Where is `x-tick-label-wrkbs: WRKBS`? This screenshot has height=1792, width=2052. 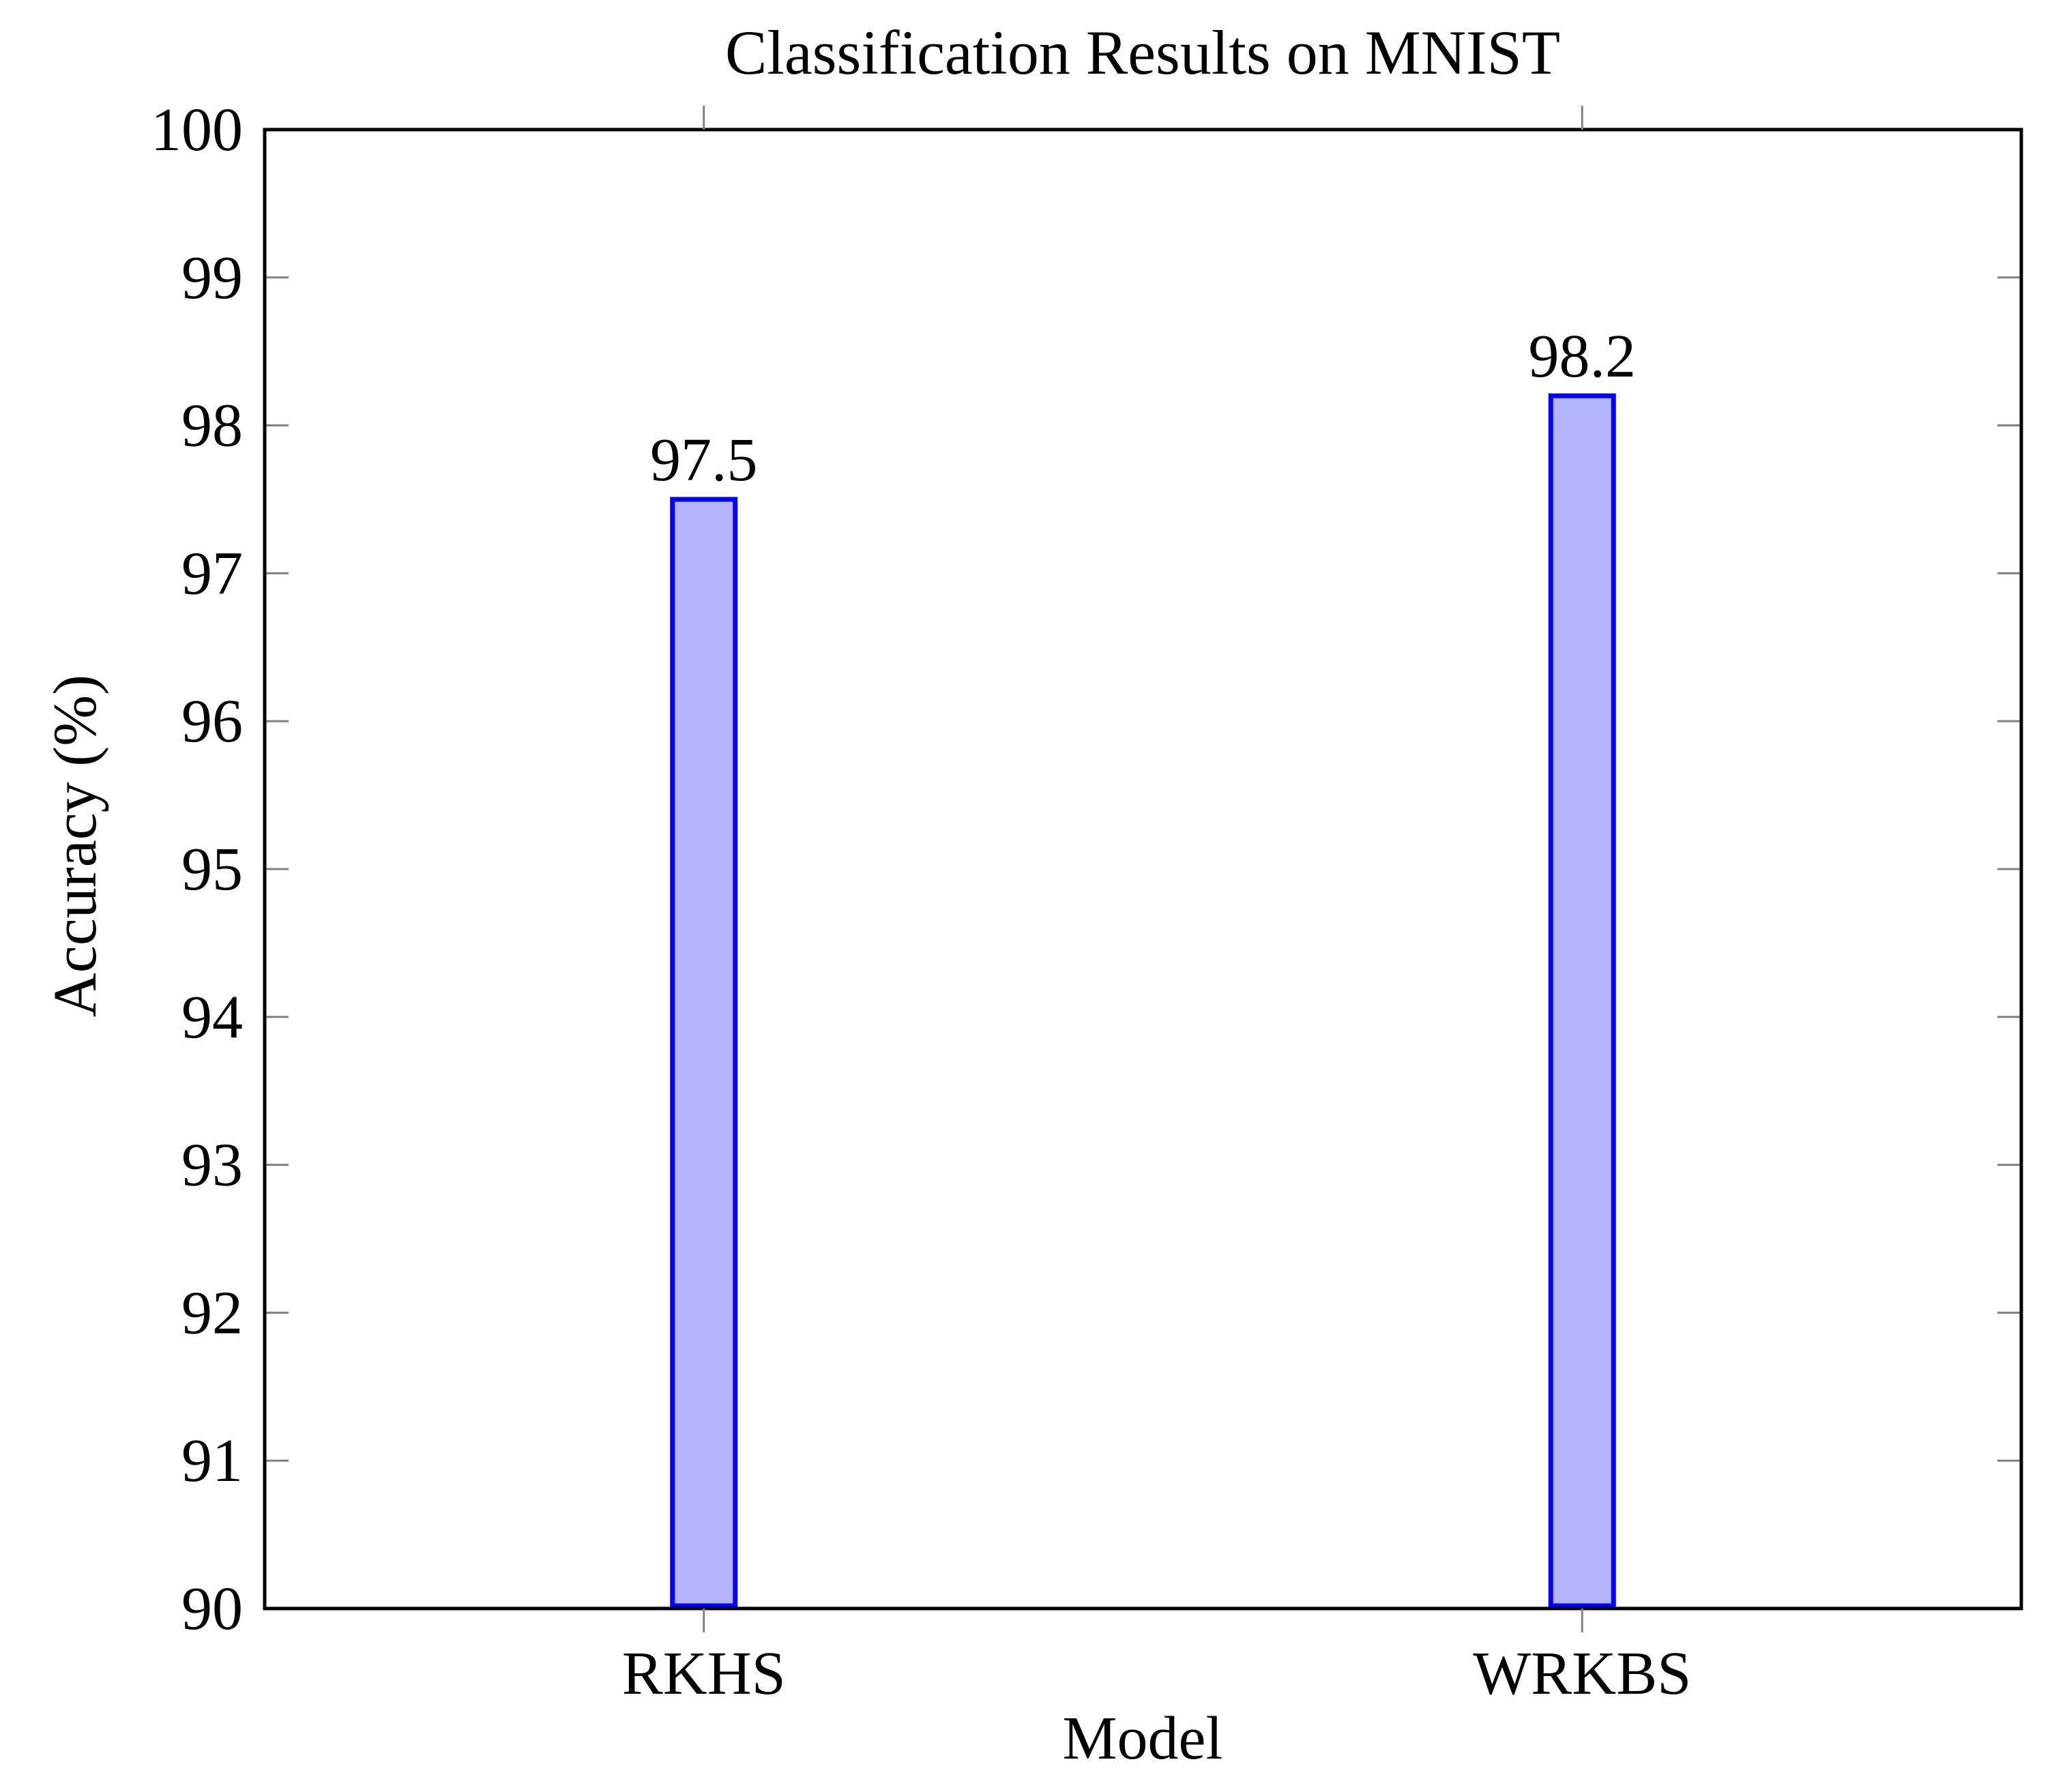 x-tick-label-wrkbs: WRKBS is located at coordinates (1582, 1673).